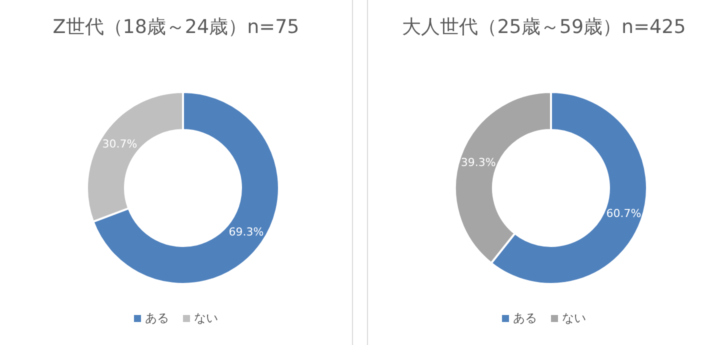 This screenshot has height=345, width=720. What do you see at coordinates (246, 231) in the screenshot?
I see `data-label: 69.3%` at bounding box center [246, 231].